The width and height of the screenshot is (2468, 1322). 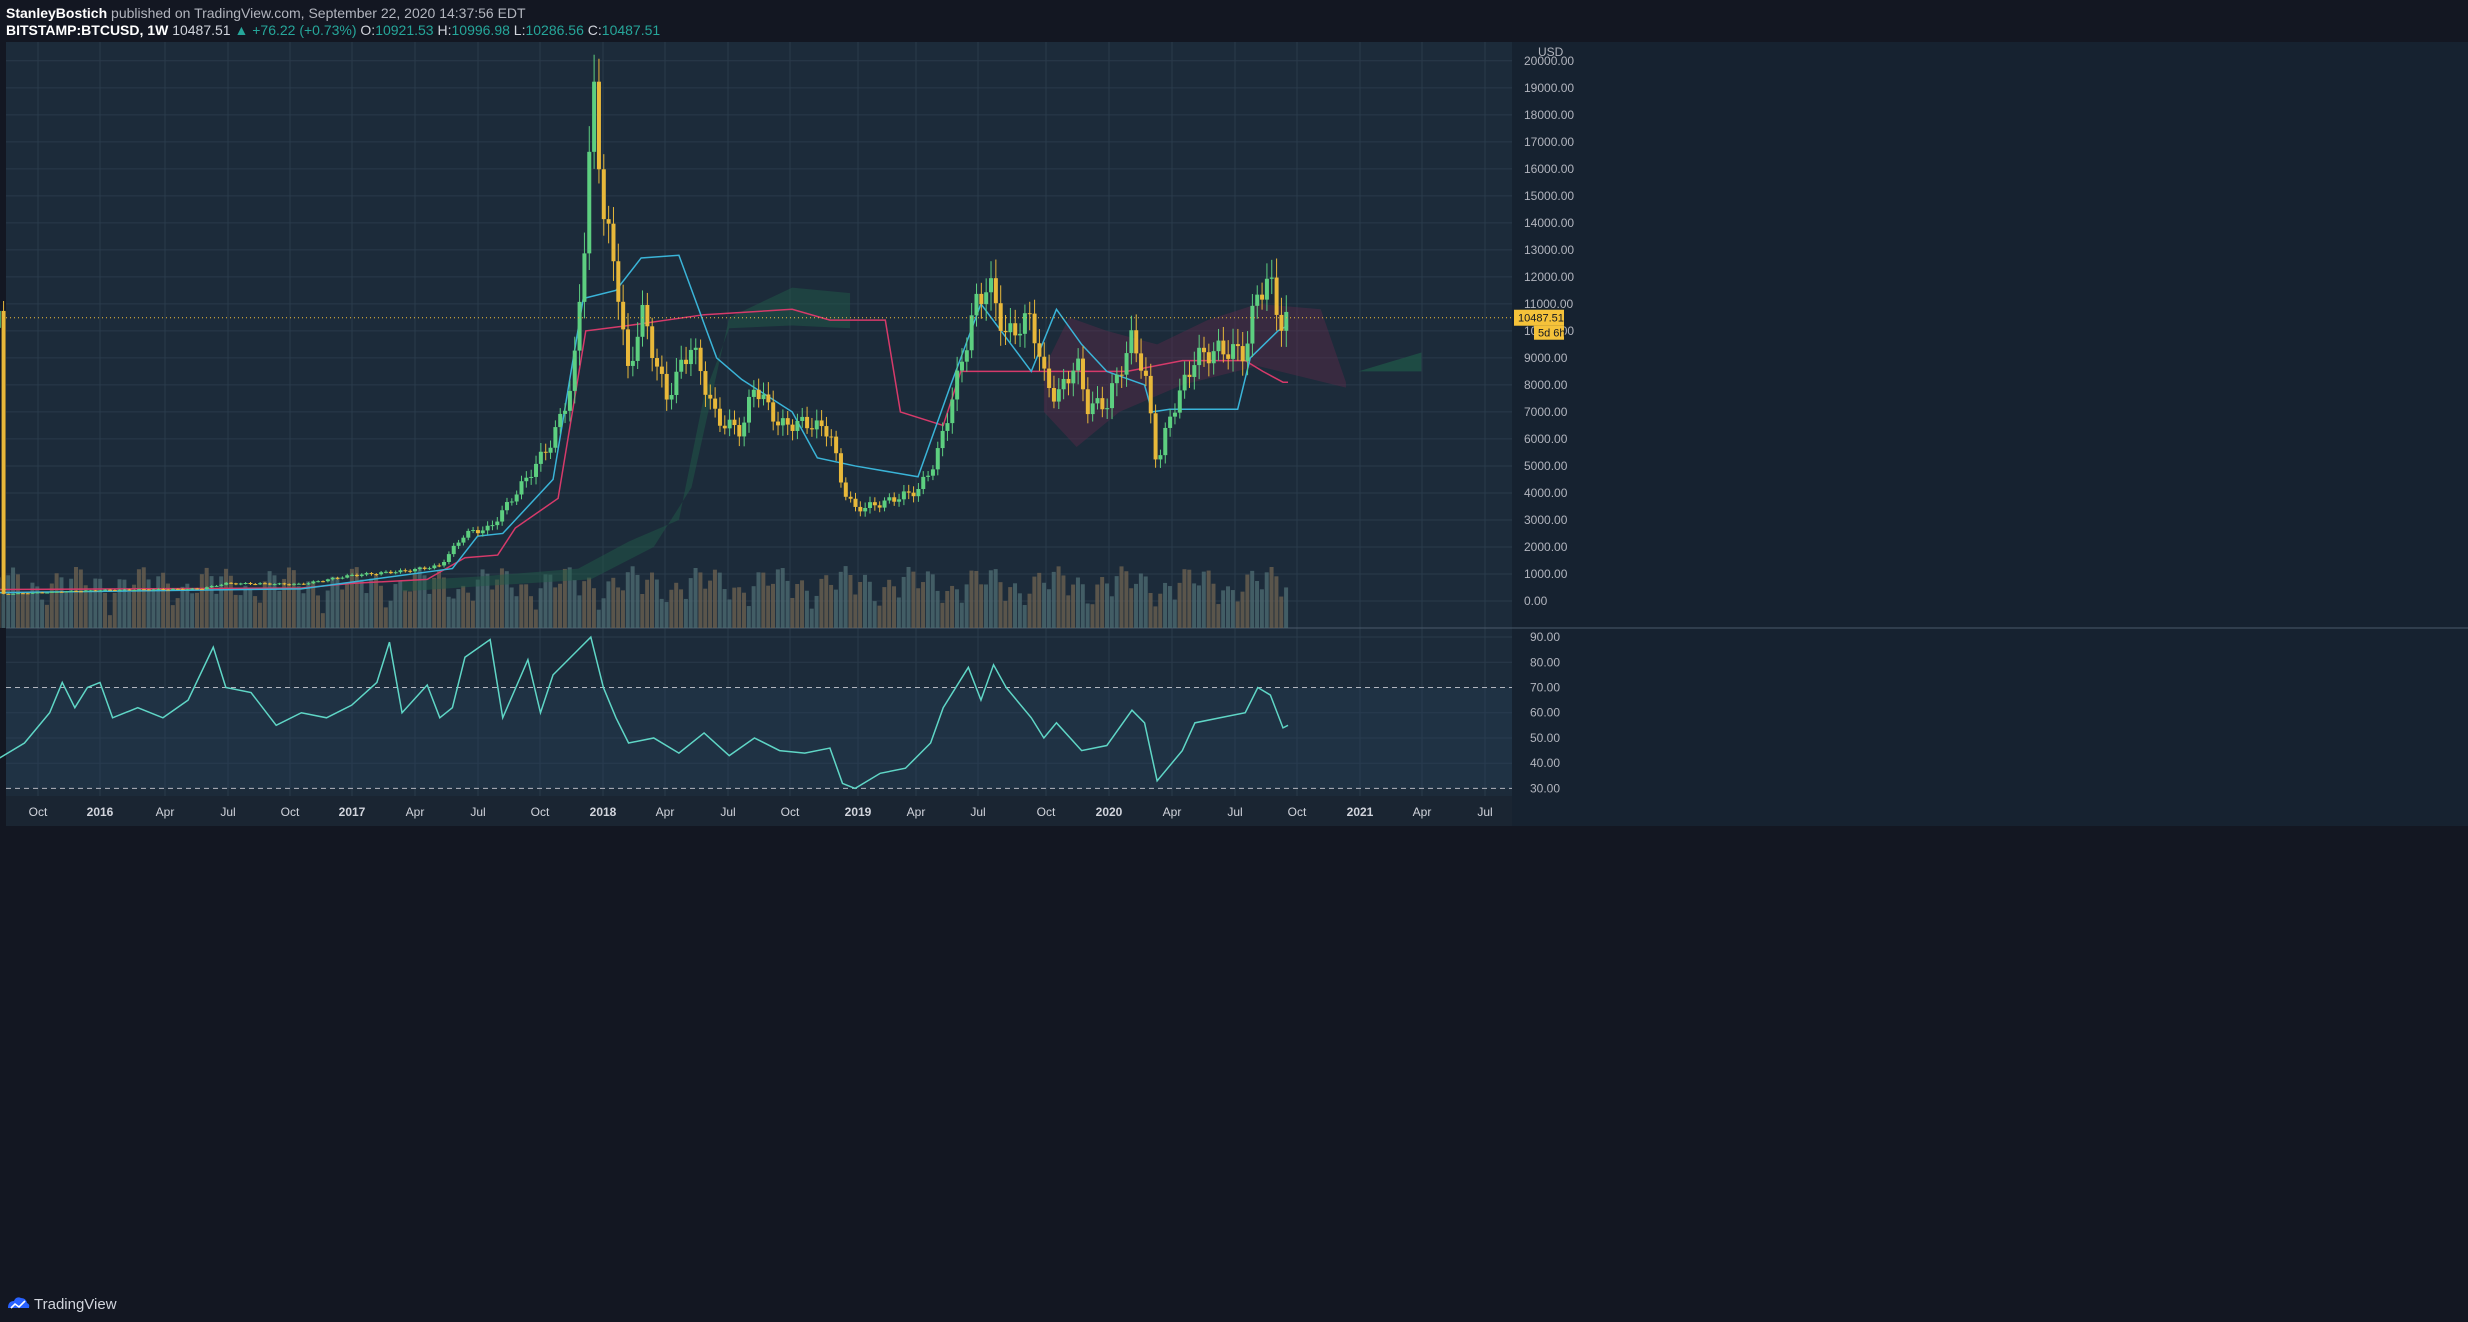 I want to click on rsi-pane, so click(x=759, y=712).